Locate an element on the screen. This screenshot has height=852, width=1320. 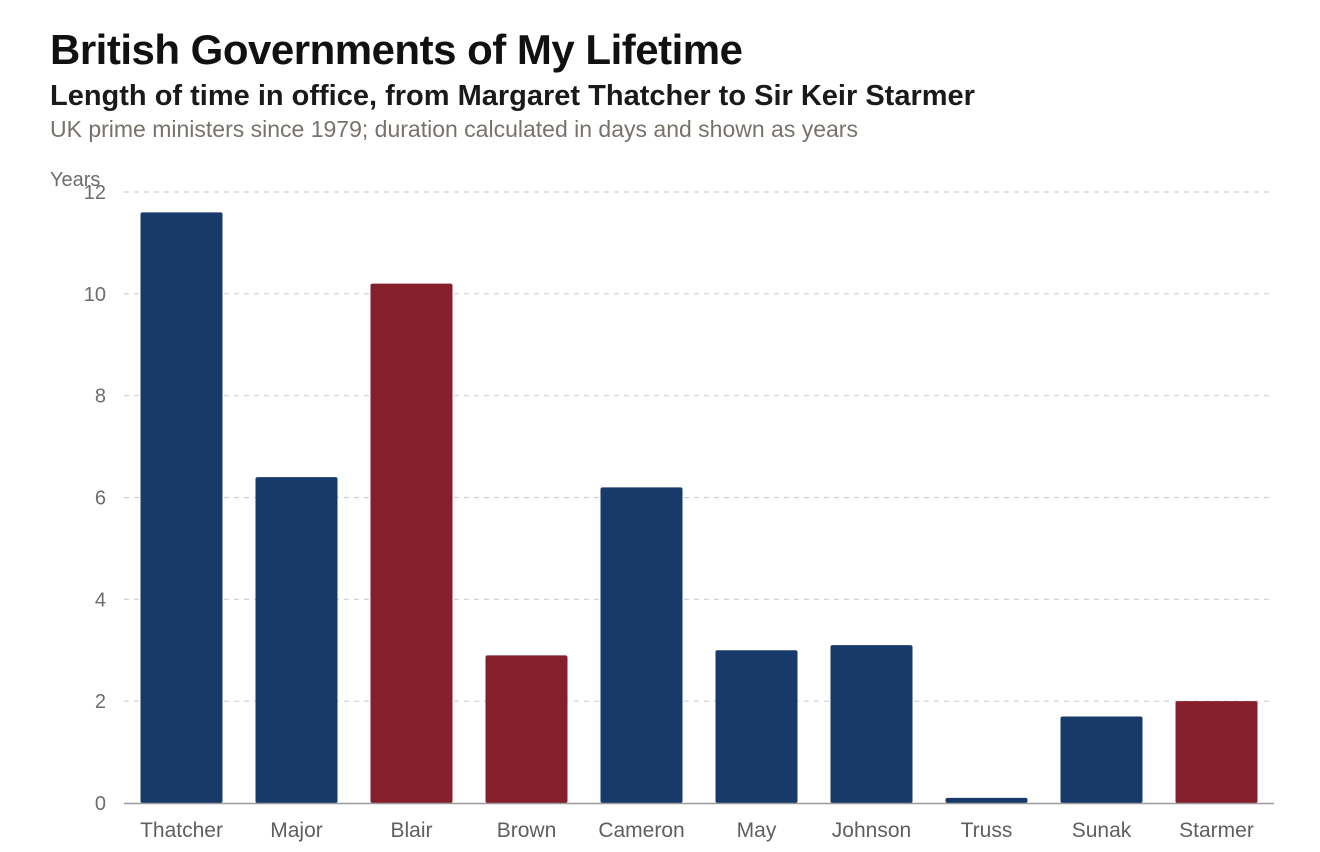
x-tick-label: Johnson is located at coordinates (871, 830).